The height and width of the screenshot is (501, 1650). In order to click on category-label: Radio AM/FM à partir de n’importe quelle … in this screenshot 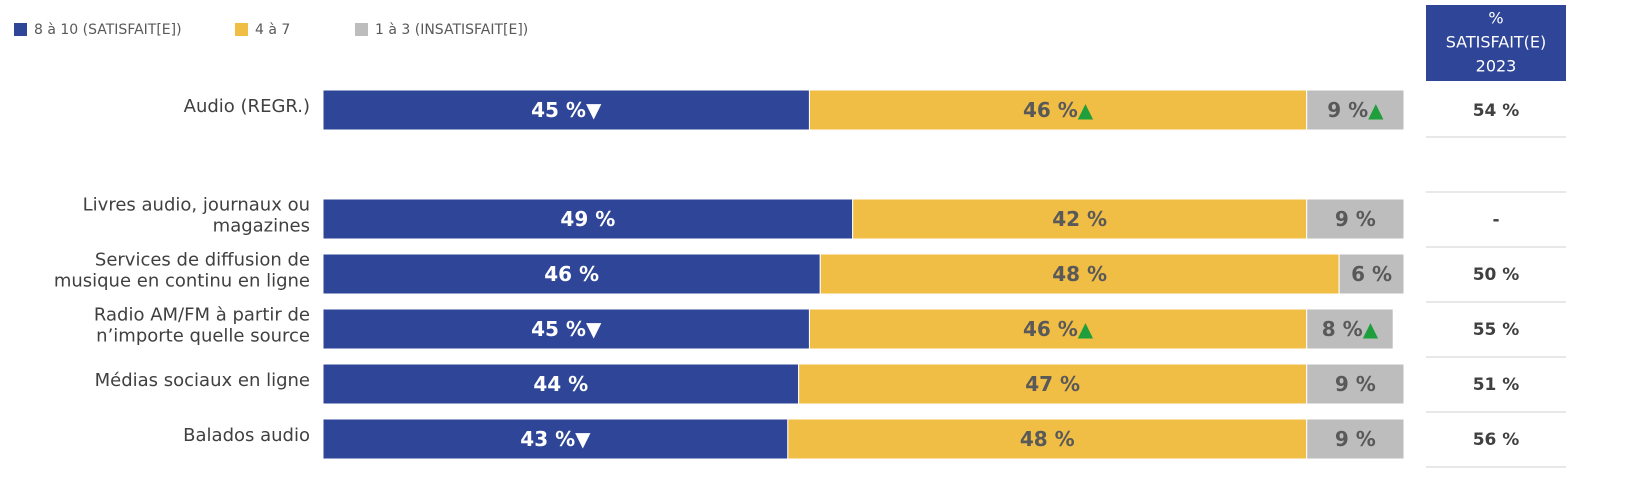, I will do `click(202, 326)`.